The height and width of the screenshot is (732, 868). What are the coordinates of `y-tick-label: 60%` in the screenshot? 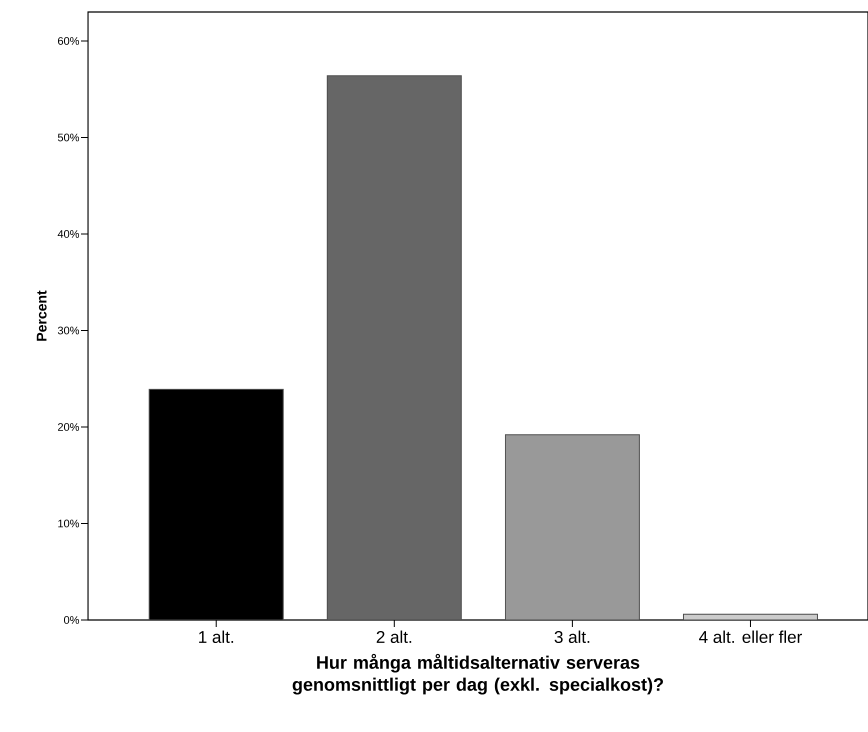 It's located at (69, 41).